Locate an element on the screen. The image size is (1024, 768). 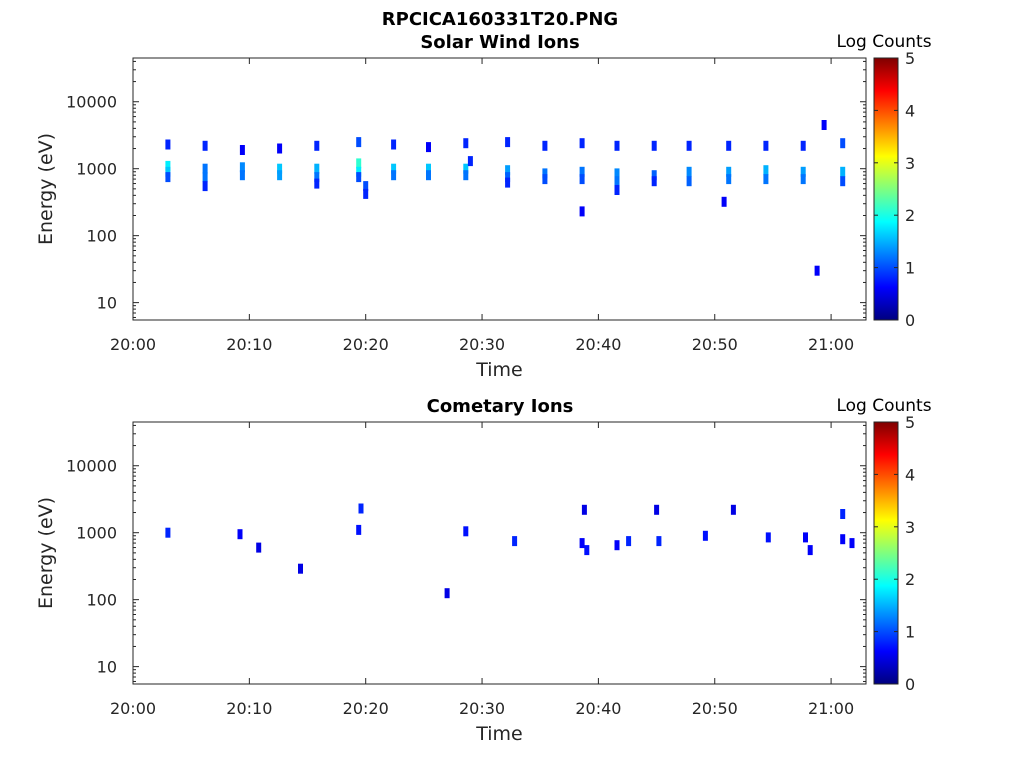
x-tick-label: 20:30 is located at coordinates (482, 344).